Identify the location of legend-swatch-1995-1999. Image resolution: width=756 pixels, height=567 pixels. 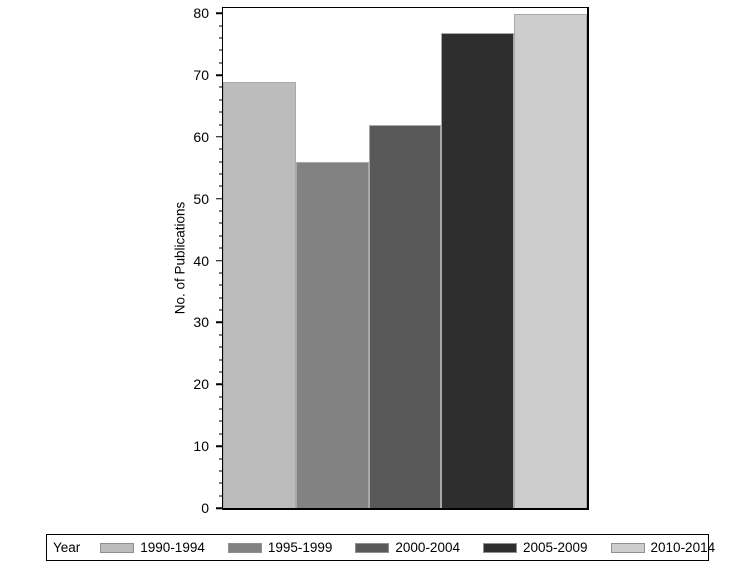
(244, 547).